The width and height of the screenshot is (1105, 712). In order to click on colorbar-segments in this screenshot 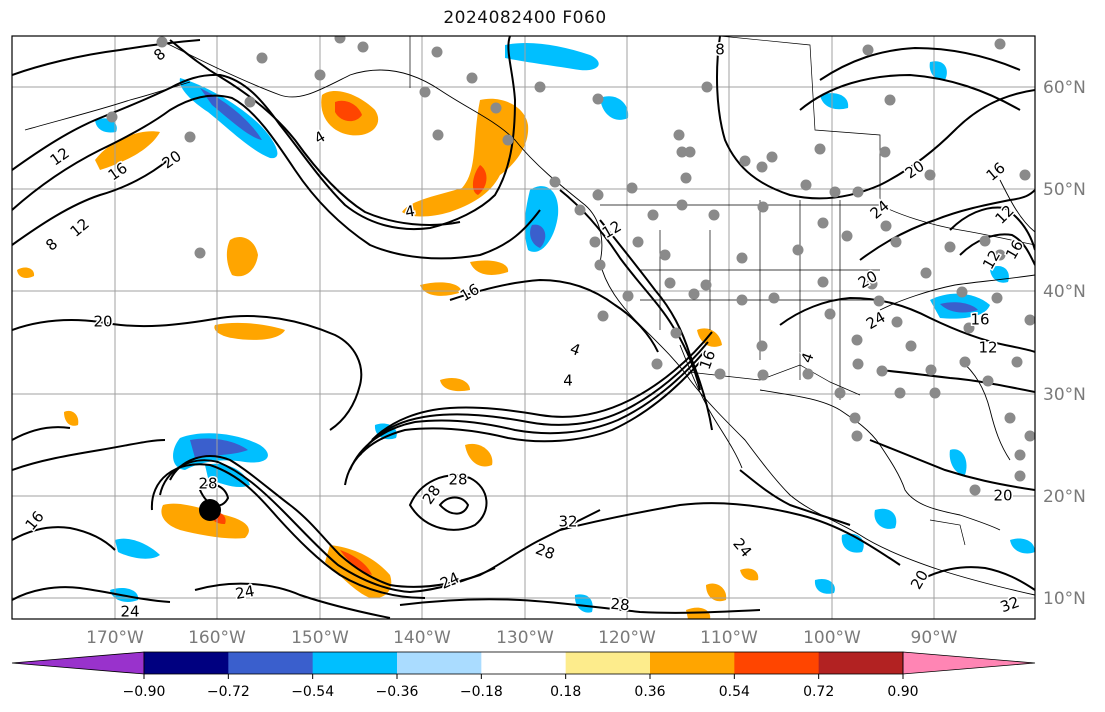, I will do `click(523, 663)`.